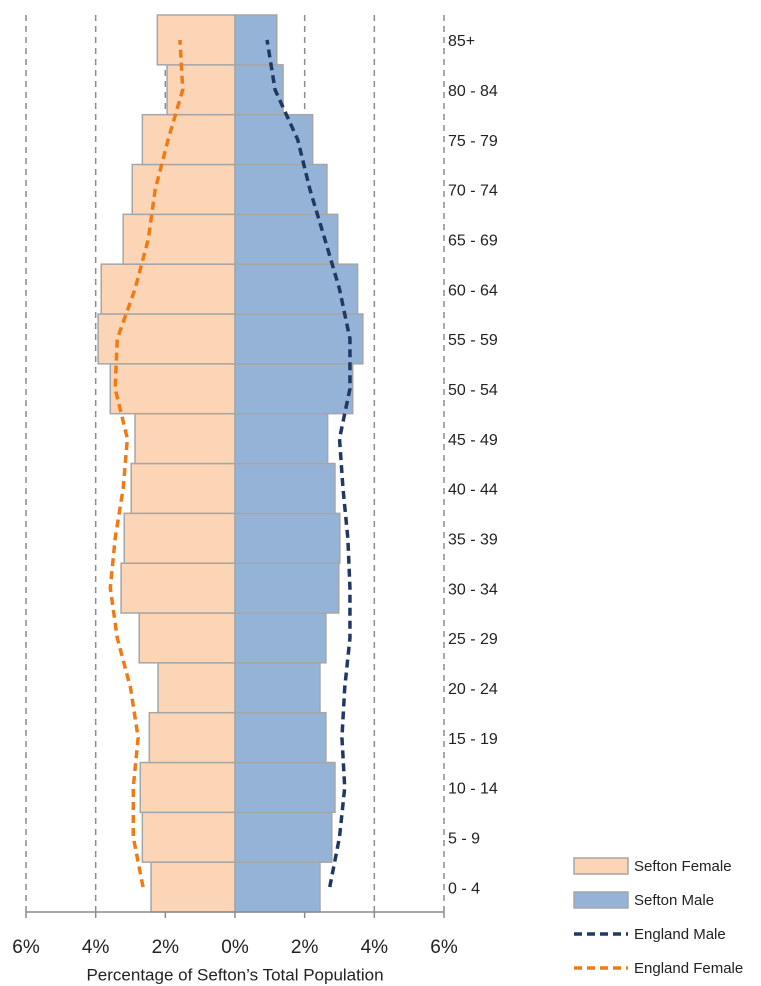  I want to click on y-tick-label: 25 - 29, so click(473, 639).